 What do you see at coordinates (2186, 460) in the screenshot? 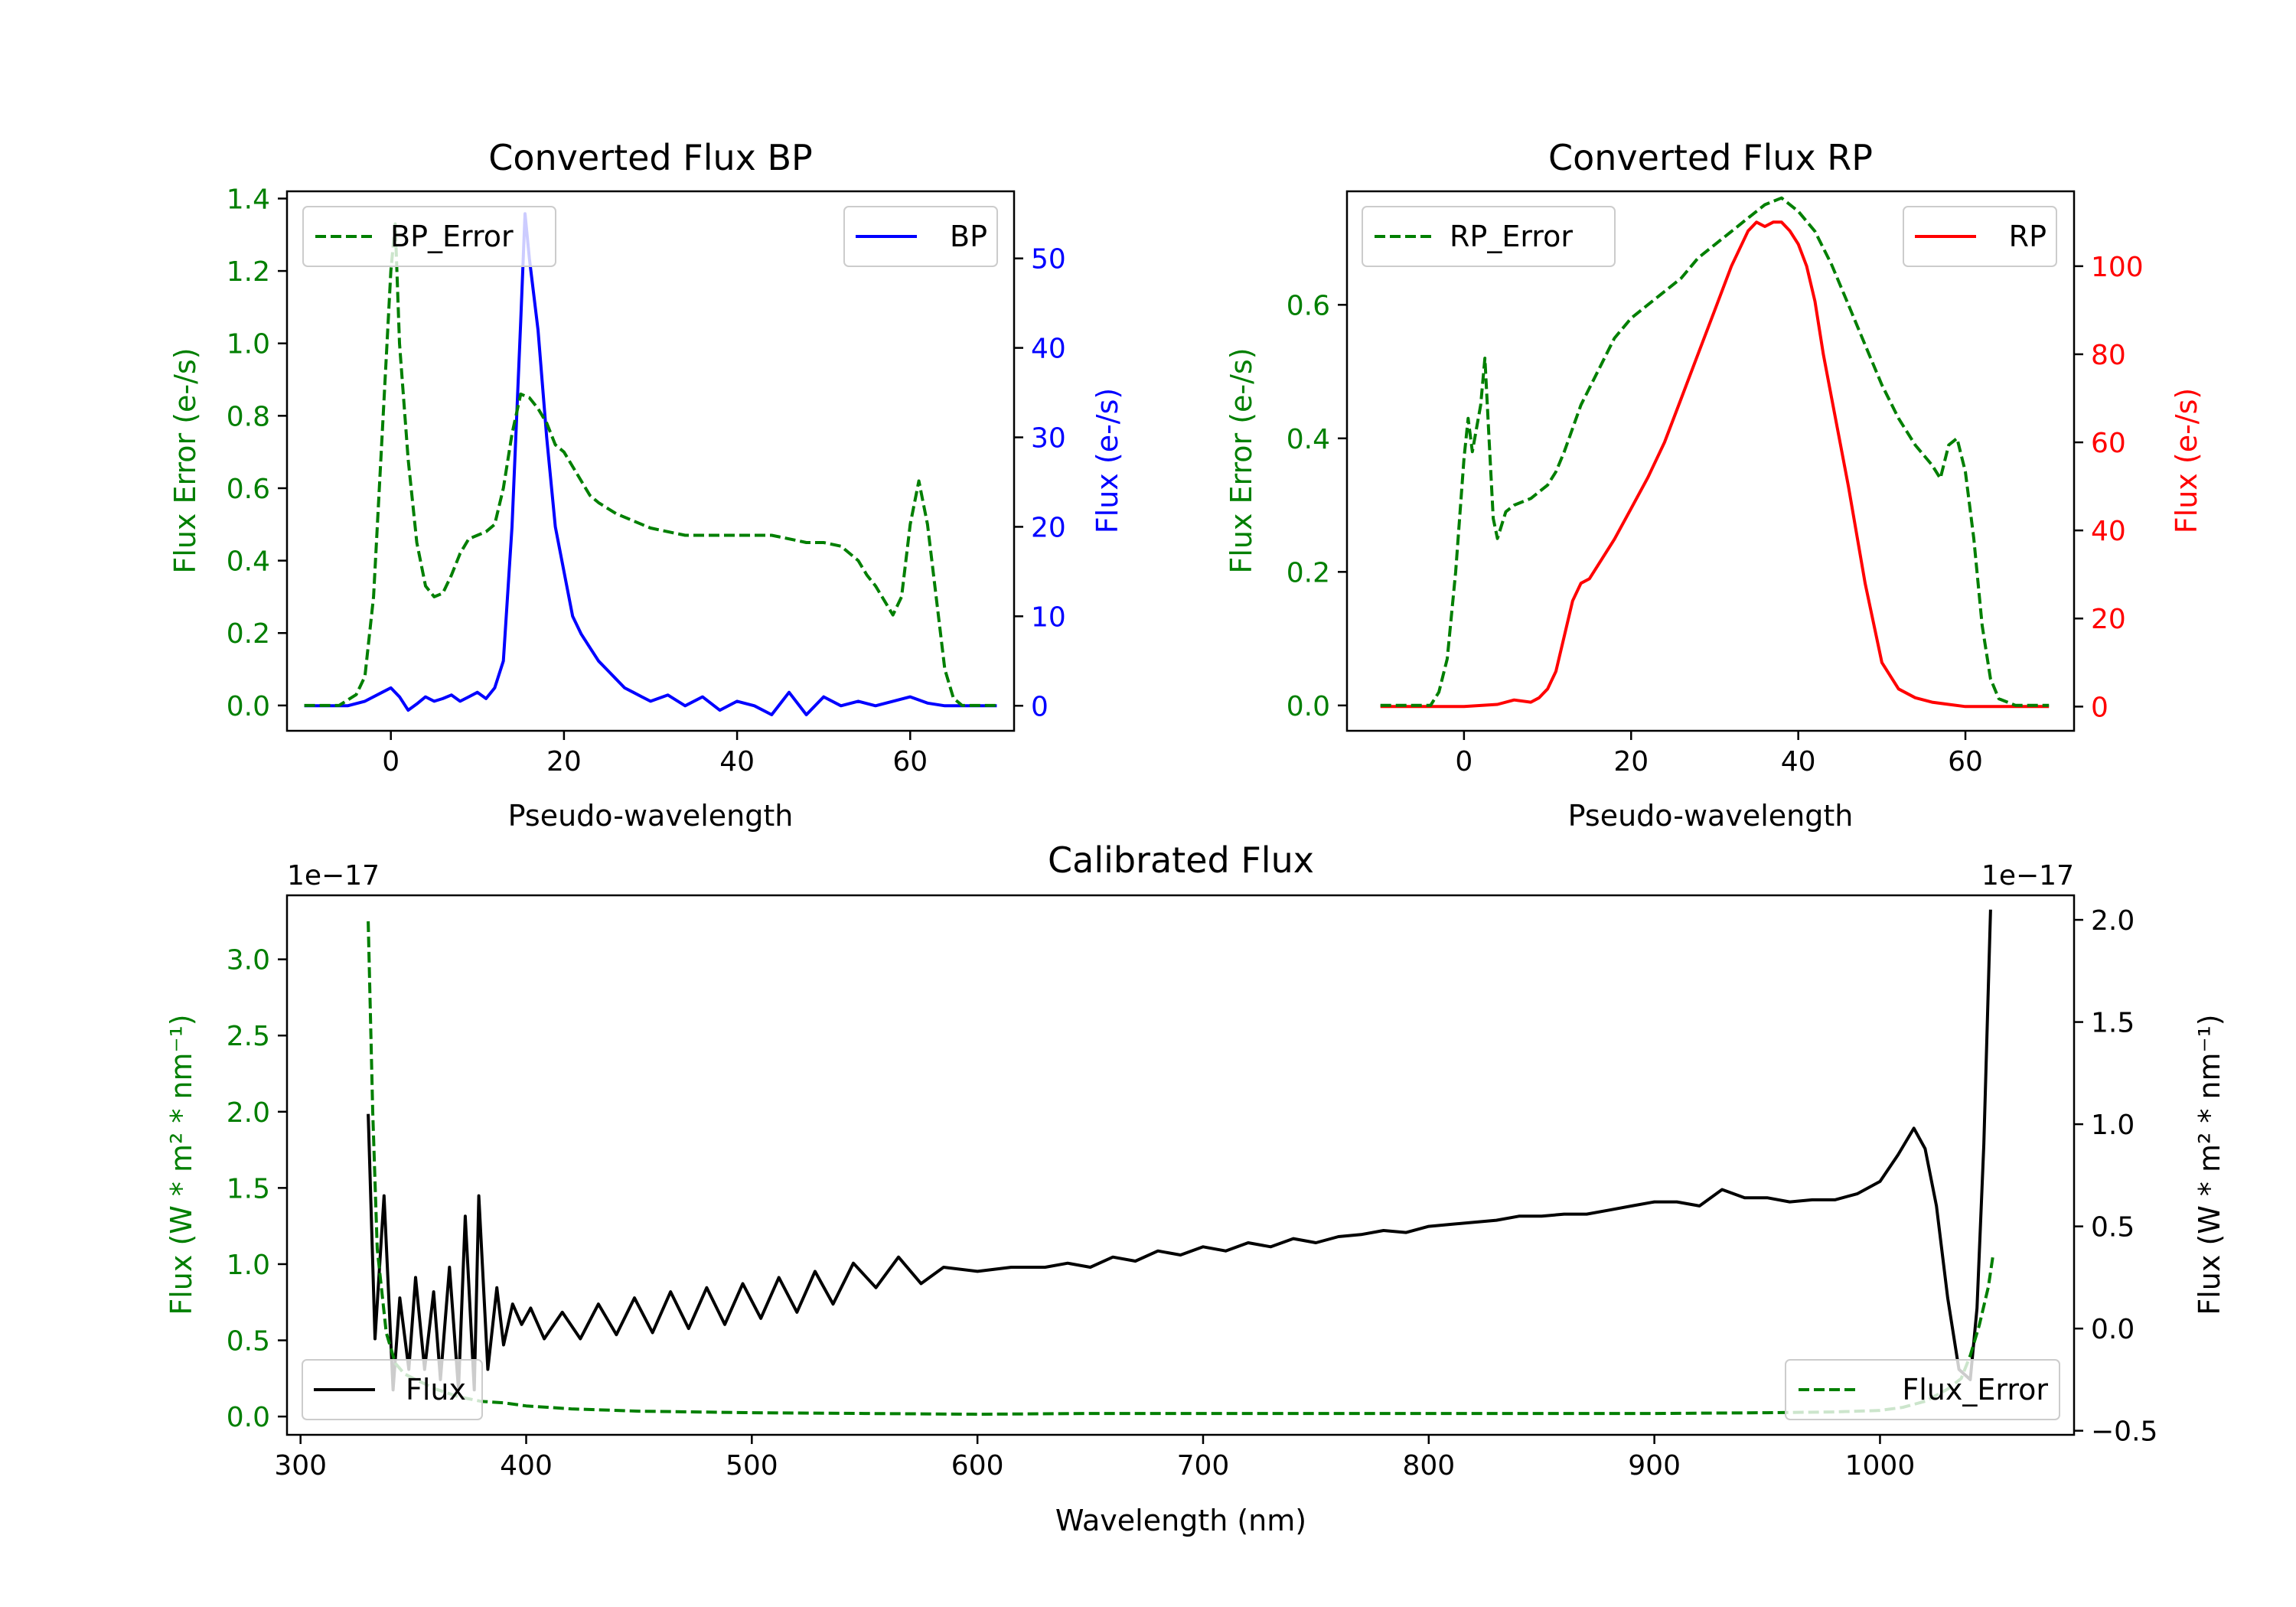
I see `rp-y-axis-label-right: Flux (e-/s)` at bounding box center [2186, 460].